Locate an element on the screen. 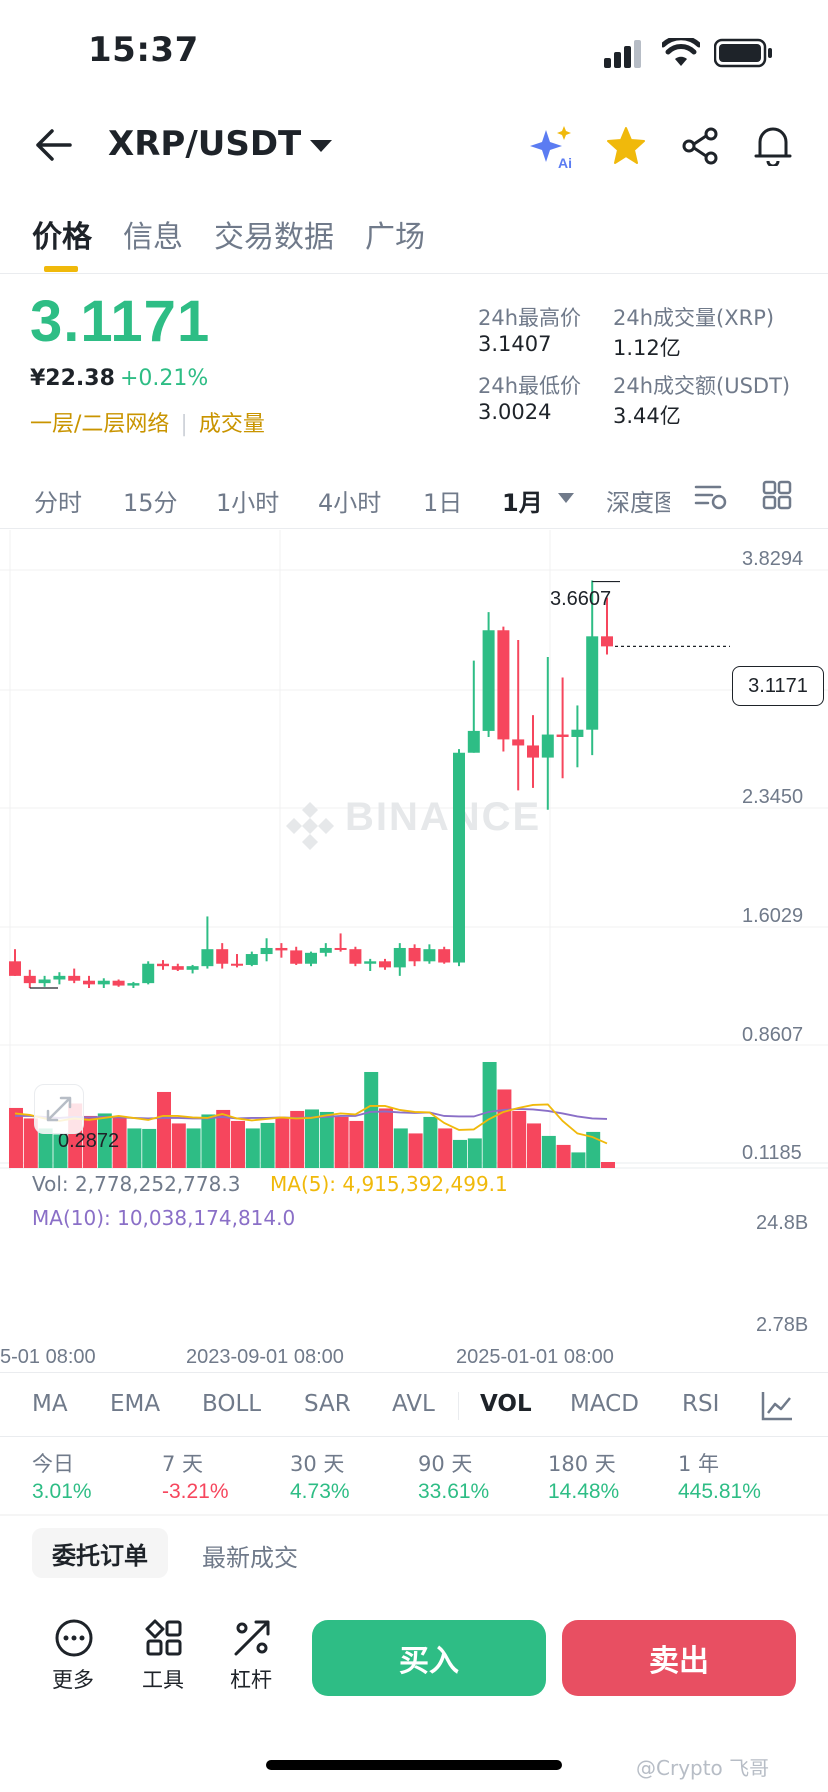  amount-value: 3.44亿 is located at coordinates (647, 416).